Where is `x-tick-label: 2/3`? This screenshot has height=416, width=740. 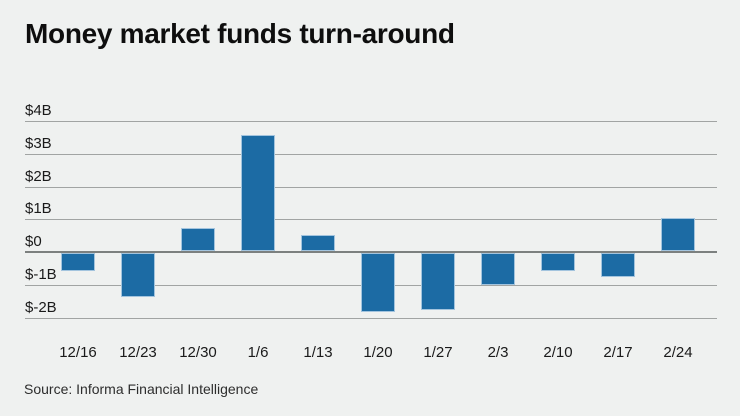
x-tick-label: 2/3 is located at coordinates (498, 352).